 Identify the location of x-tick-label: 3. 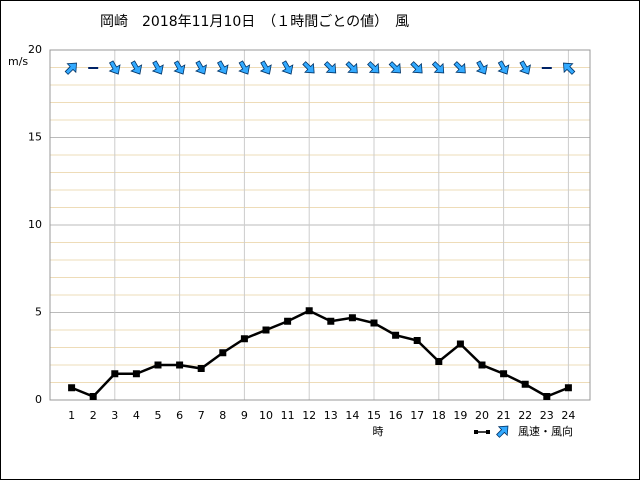
(114, 415).